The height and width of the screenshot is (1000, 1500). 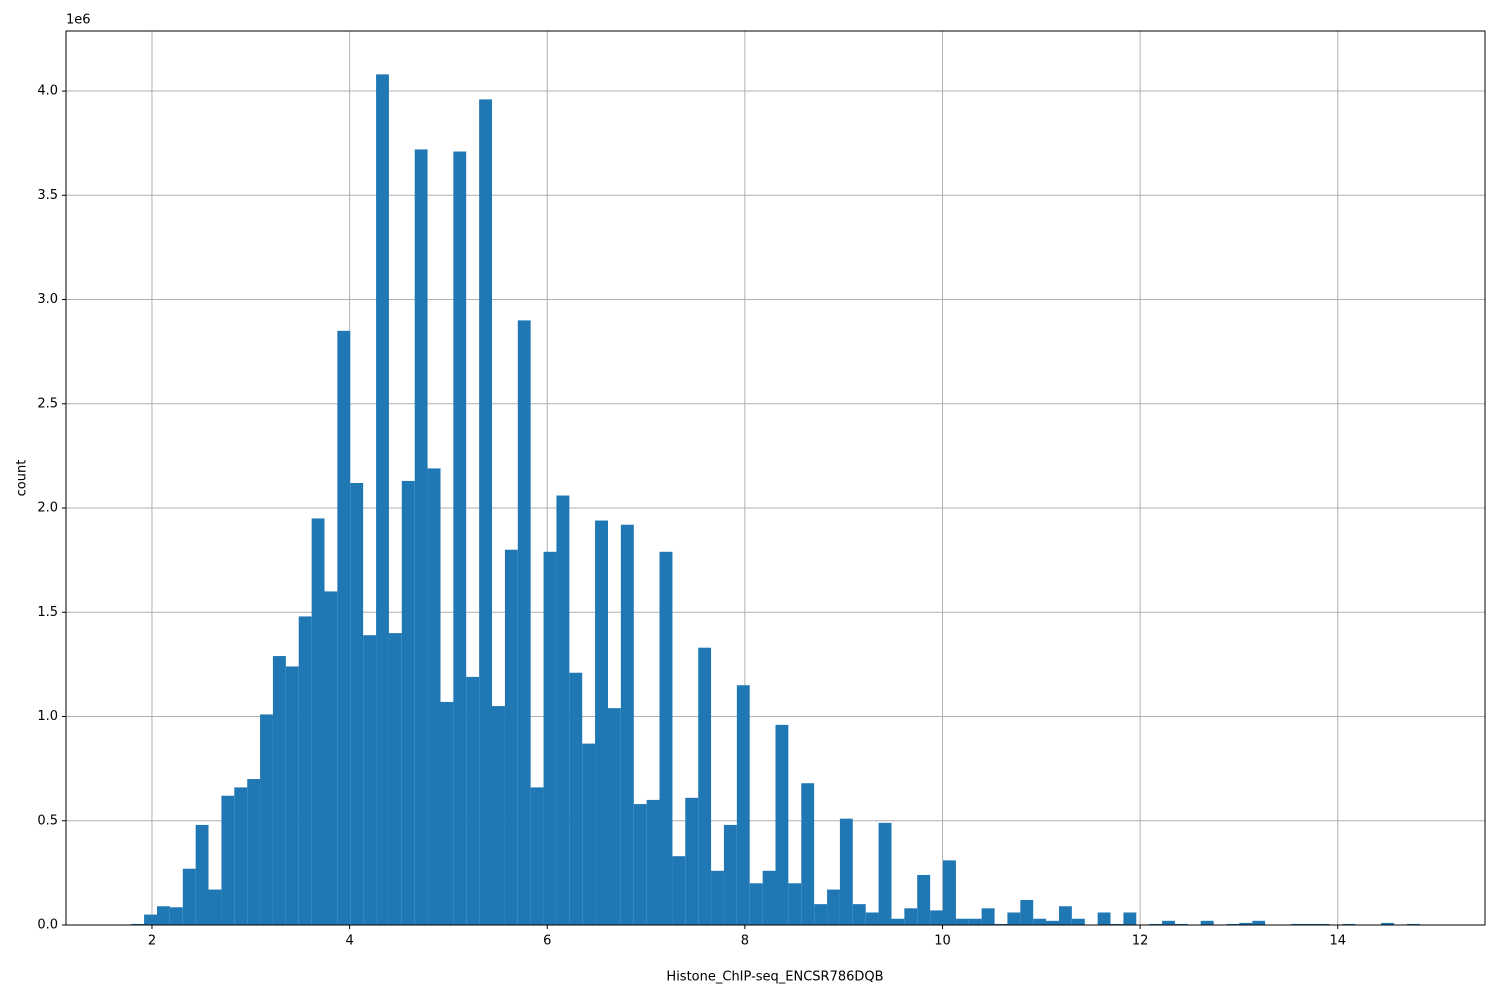 What do you see at coordinates (47, 612) in the screenshot?
I see `y-tick-label: 1.5` at bounding box center [47, 612].